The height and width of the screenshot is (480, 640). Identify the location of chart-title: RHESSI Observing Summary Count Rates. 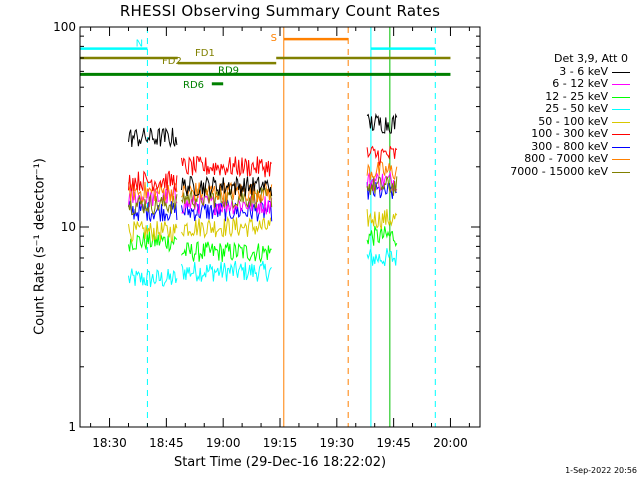
(280, 11).